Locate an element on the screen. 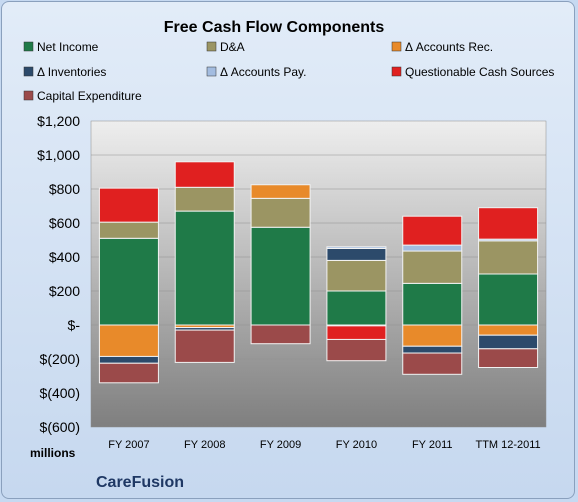 The image size is (578, 502). y-tick-label-6: $- is located at coordinates (74, 325).